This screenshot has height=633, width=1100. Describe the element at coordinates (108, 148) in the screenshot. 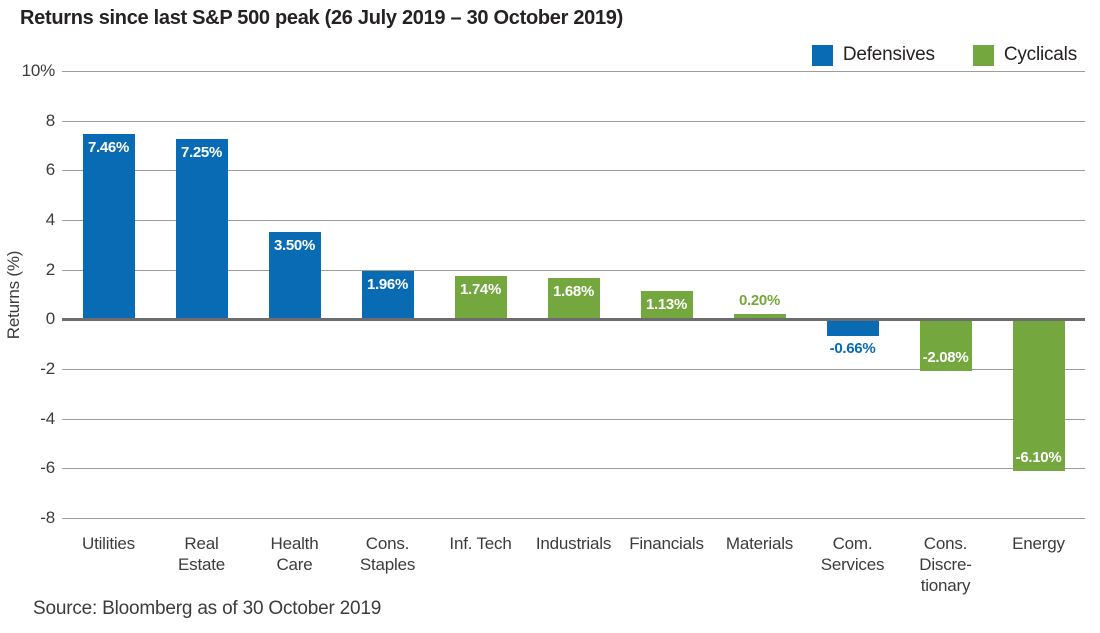

I see `bar-value-label: 7.46%` at that location.